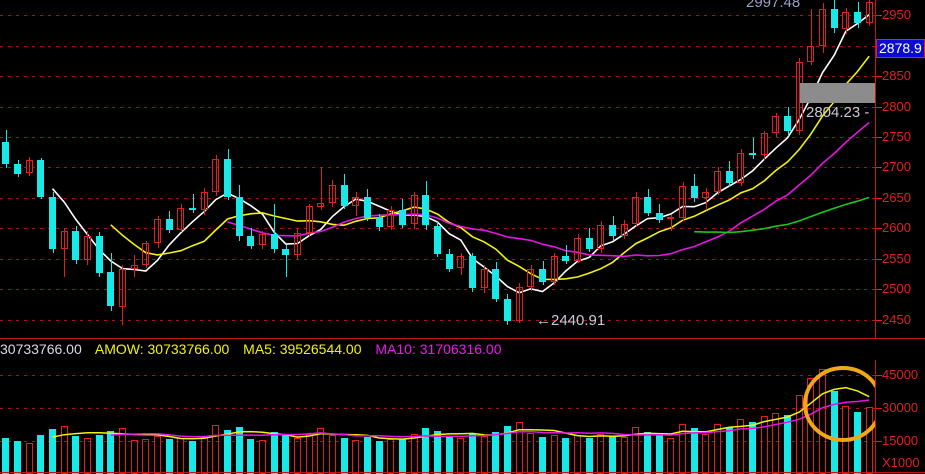 This screenshot has height=474, width=925. What do you see at coordinates (900, 417) in the screenshot?
I see `volume-axis: 45000 30000 15000 X1000` at bounding box center [900, 417].